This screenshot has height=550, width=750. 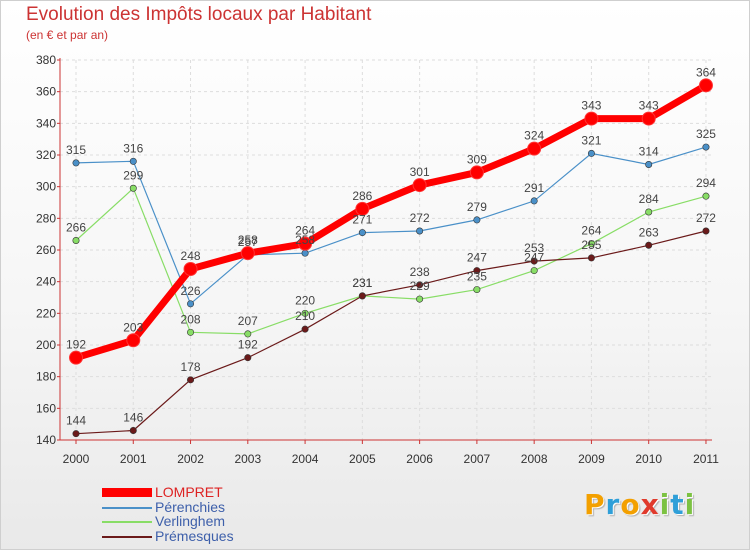 I want to click on x-tick-label: 2004, so click(x=305, y=459).